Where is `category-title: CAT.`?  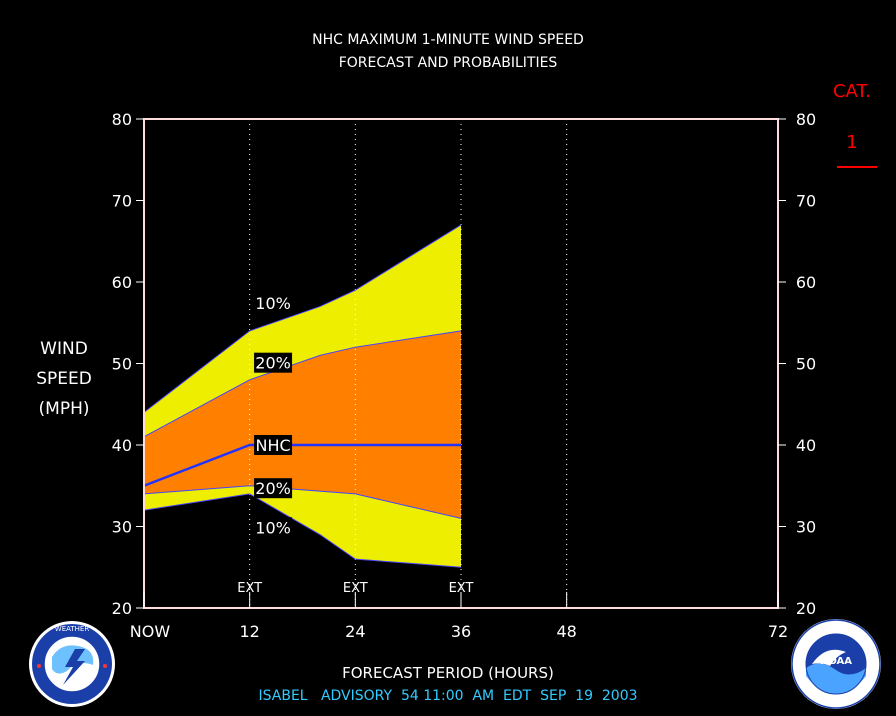
category-title: CAT. is located at coordinates (852, 91).